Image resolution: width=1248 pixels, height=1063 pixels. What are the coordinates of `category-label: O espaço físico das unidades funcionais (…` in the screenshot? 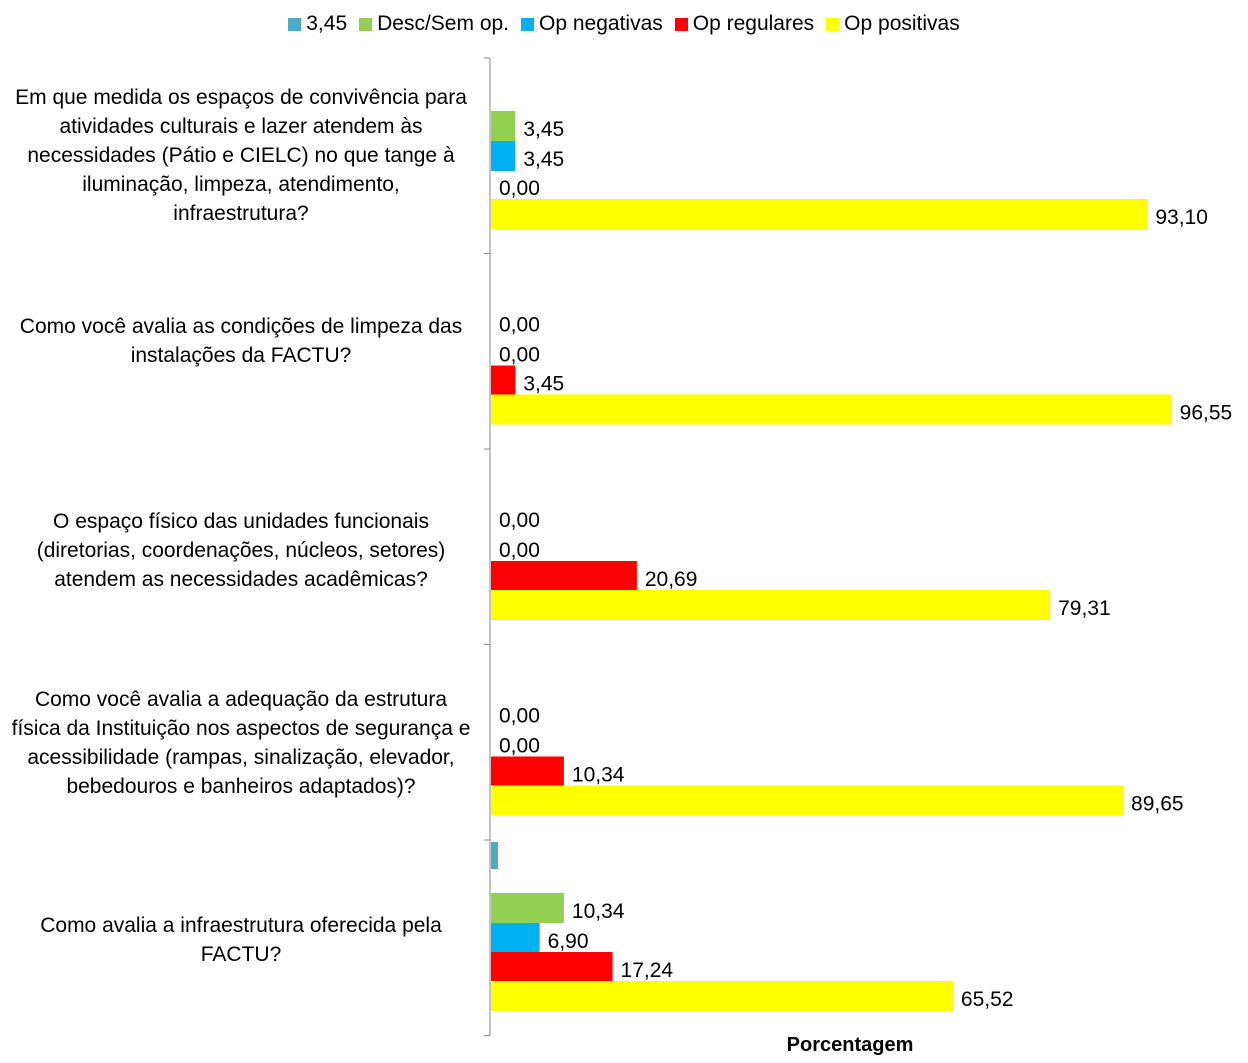 It's located at (241, 550).